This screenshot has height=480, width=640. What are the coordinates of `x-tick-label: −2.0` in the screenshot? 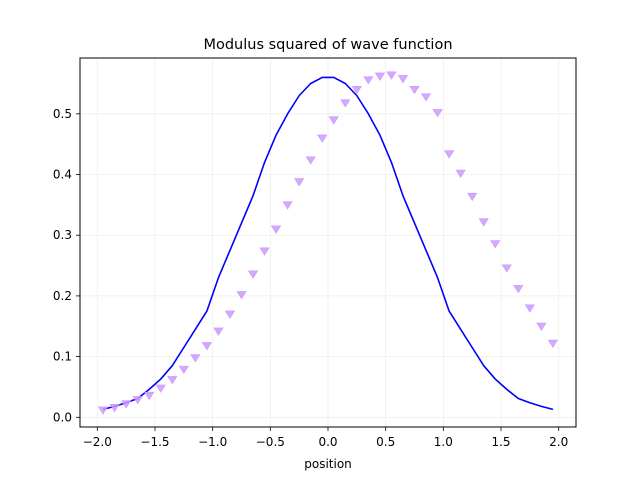 It's located at (97, 442).